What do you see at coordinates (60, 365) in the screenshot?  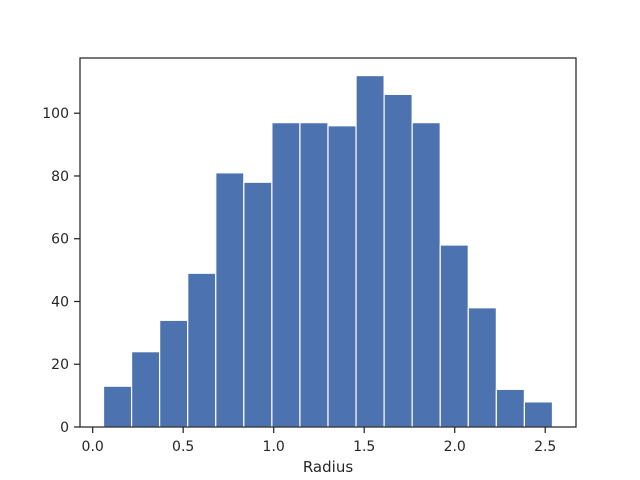 I see `y-tick-label: 20` at bounding box center [60, 365].